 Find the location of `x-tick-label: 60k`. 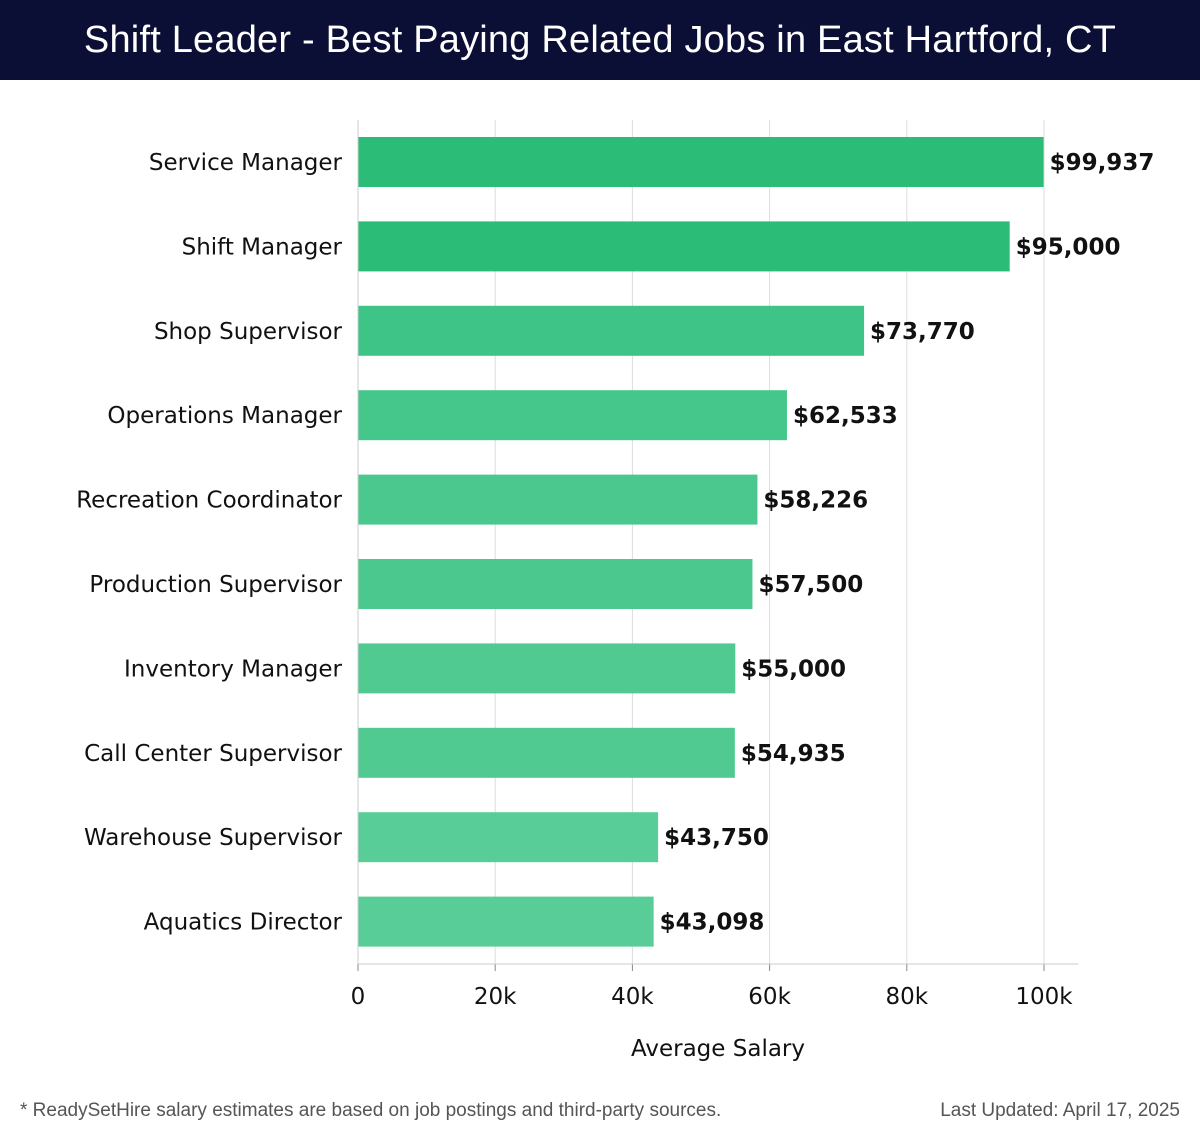

x-tick-label: 60k is located at coordinates (769, 997).